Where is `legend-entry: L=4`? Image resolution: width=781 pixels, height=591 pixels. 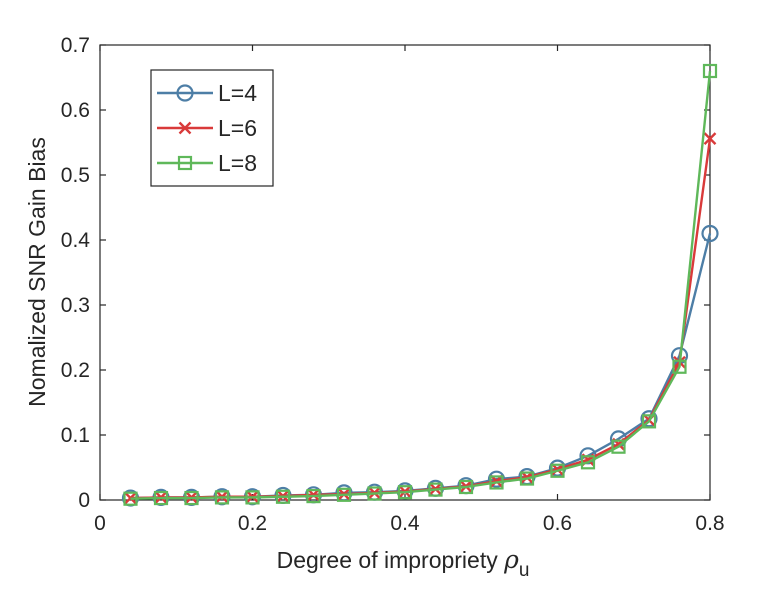
legend-entry: L=4 is located at coordinates (207, 93).